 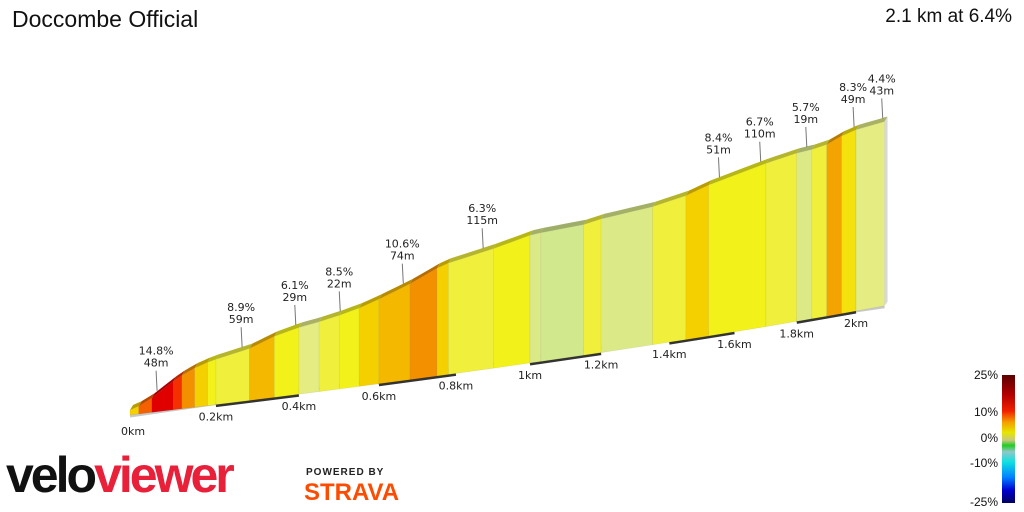 What do you see at coordinates (294, 297) in the screenshot?
I see `annotation-length: 29m` at bounding box center [294, 297].